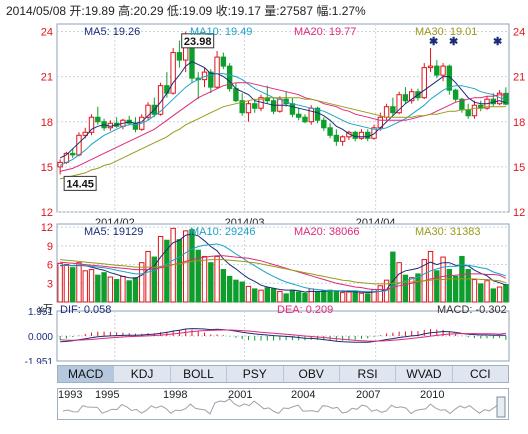 Image resolution: width=528 pixels, height=434 pixels. What do you see at coordinates (368, 395) in the screenshot?
I see `timeline-year: 2007` at bounding box center [368, 395].